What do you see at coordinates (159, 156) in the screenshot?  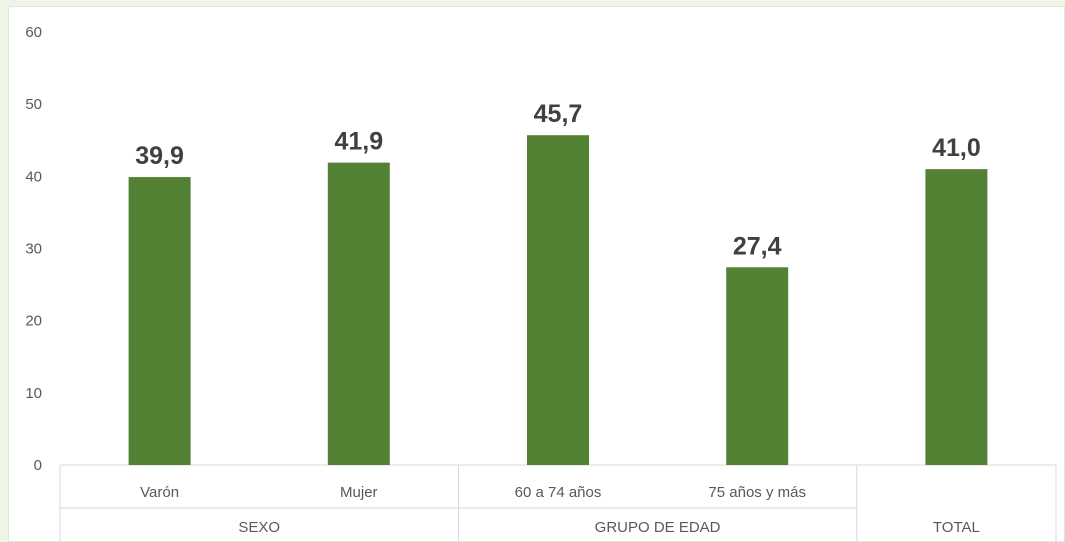 I see `data-label: 39,9` at bounding box center [159, 156].